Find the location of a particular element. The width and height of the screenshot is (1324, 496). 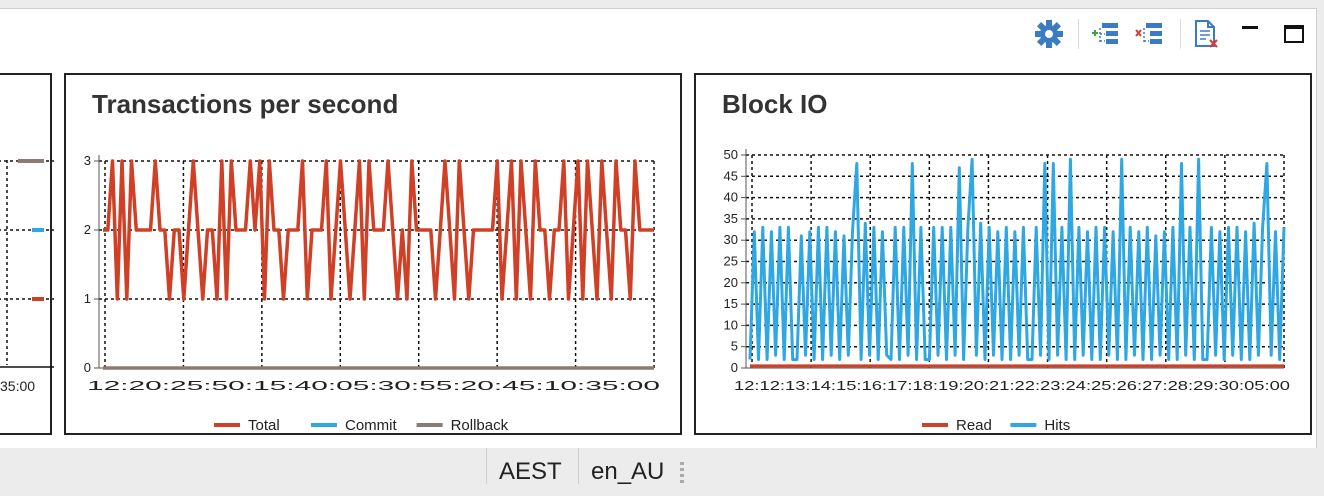

add-tree-icon is located at coordinates (1105, 34).